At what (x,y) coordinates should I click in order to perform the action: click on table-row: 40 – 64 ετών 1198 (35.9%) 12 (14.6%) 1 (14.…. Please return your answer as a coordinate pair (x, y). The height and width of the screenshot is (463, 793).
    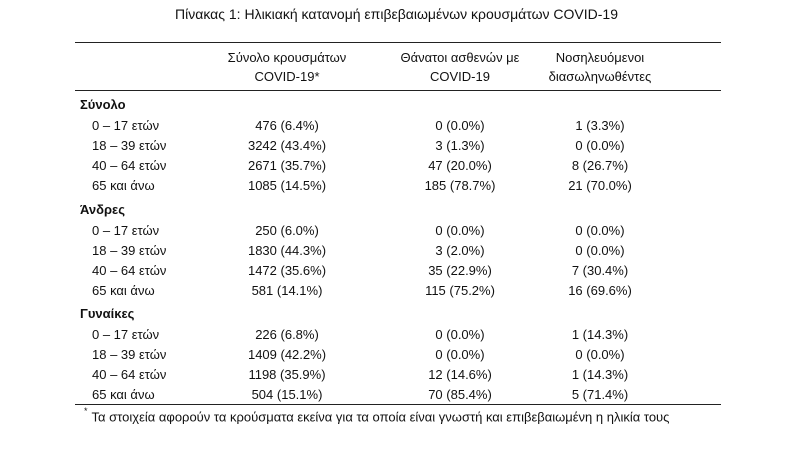
    Looking at the image, I should click on (396, 376).